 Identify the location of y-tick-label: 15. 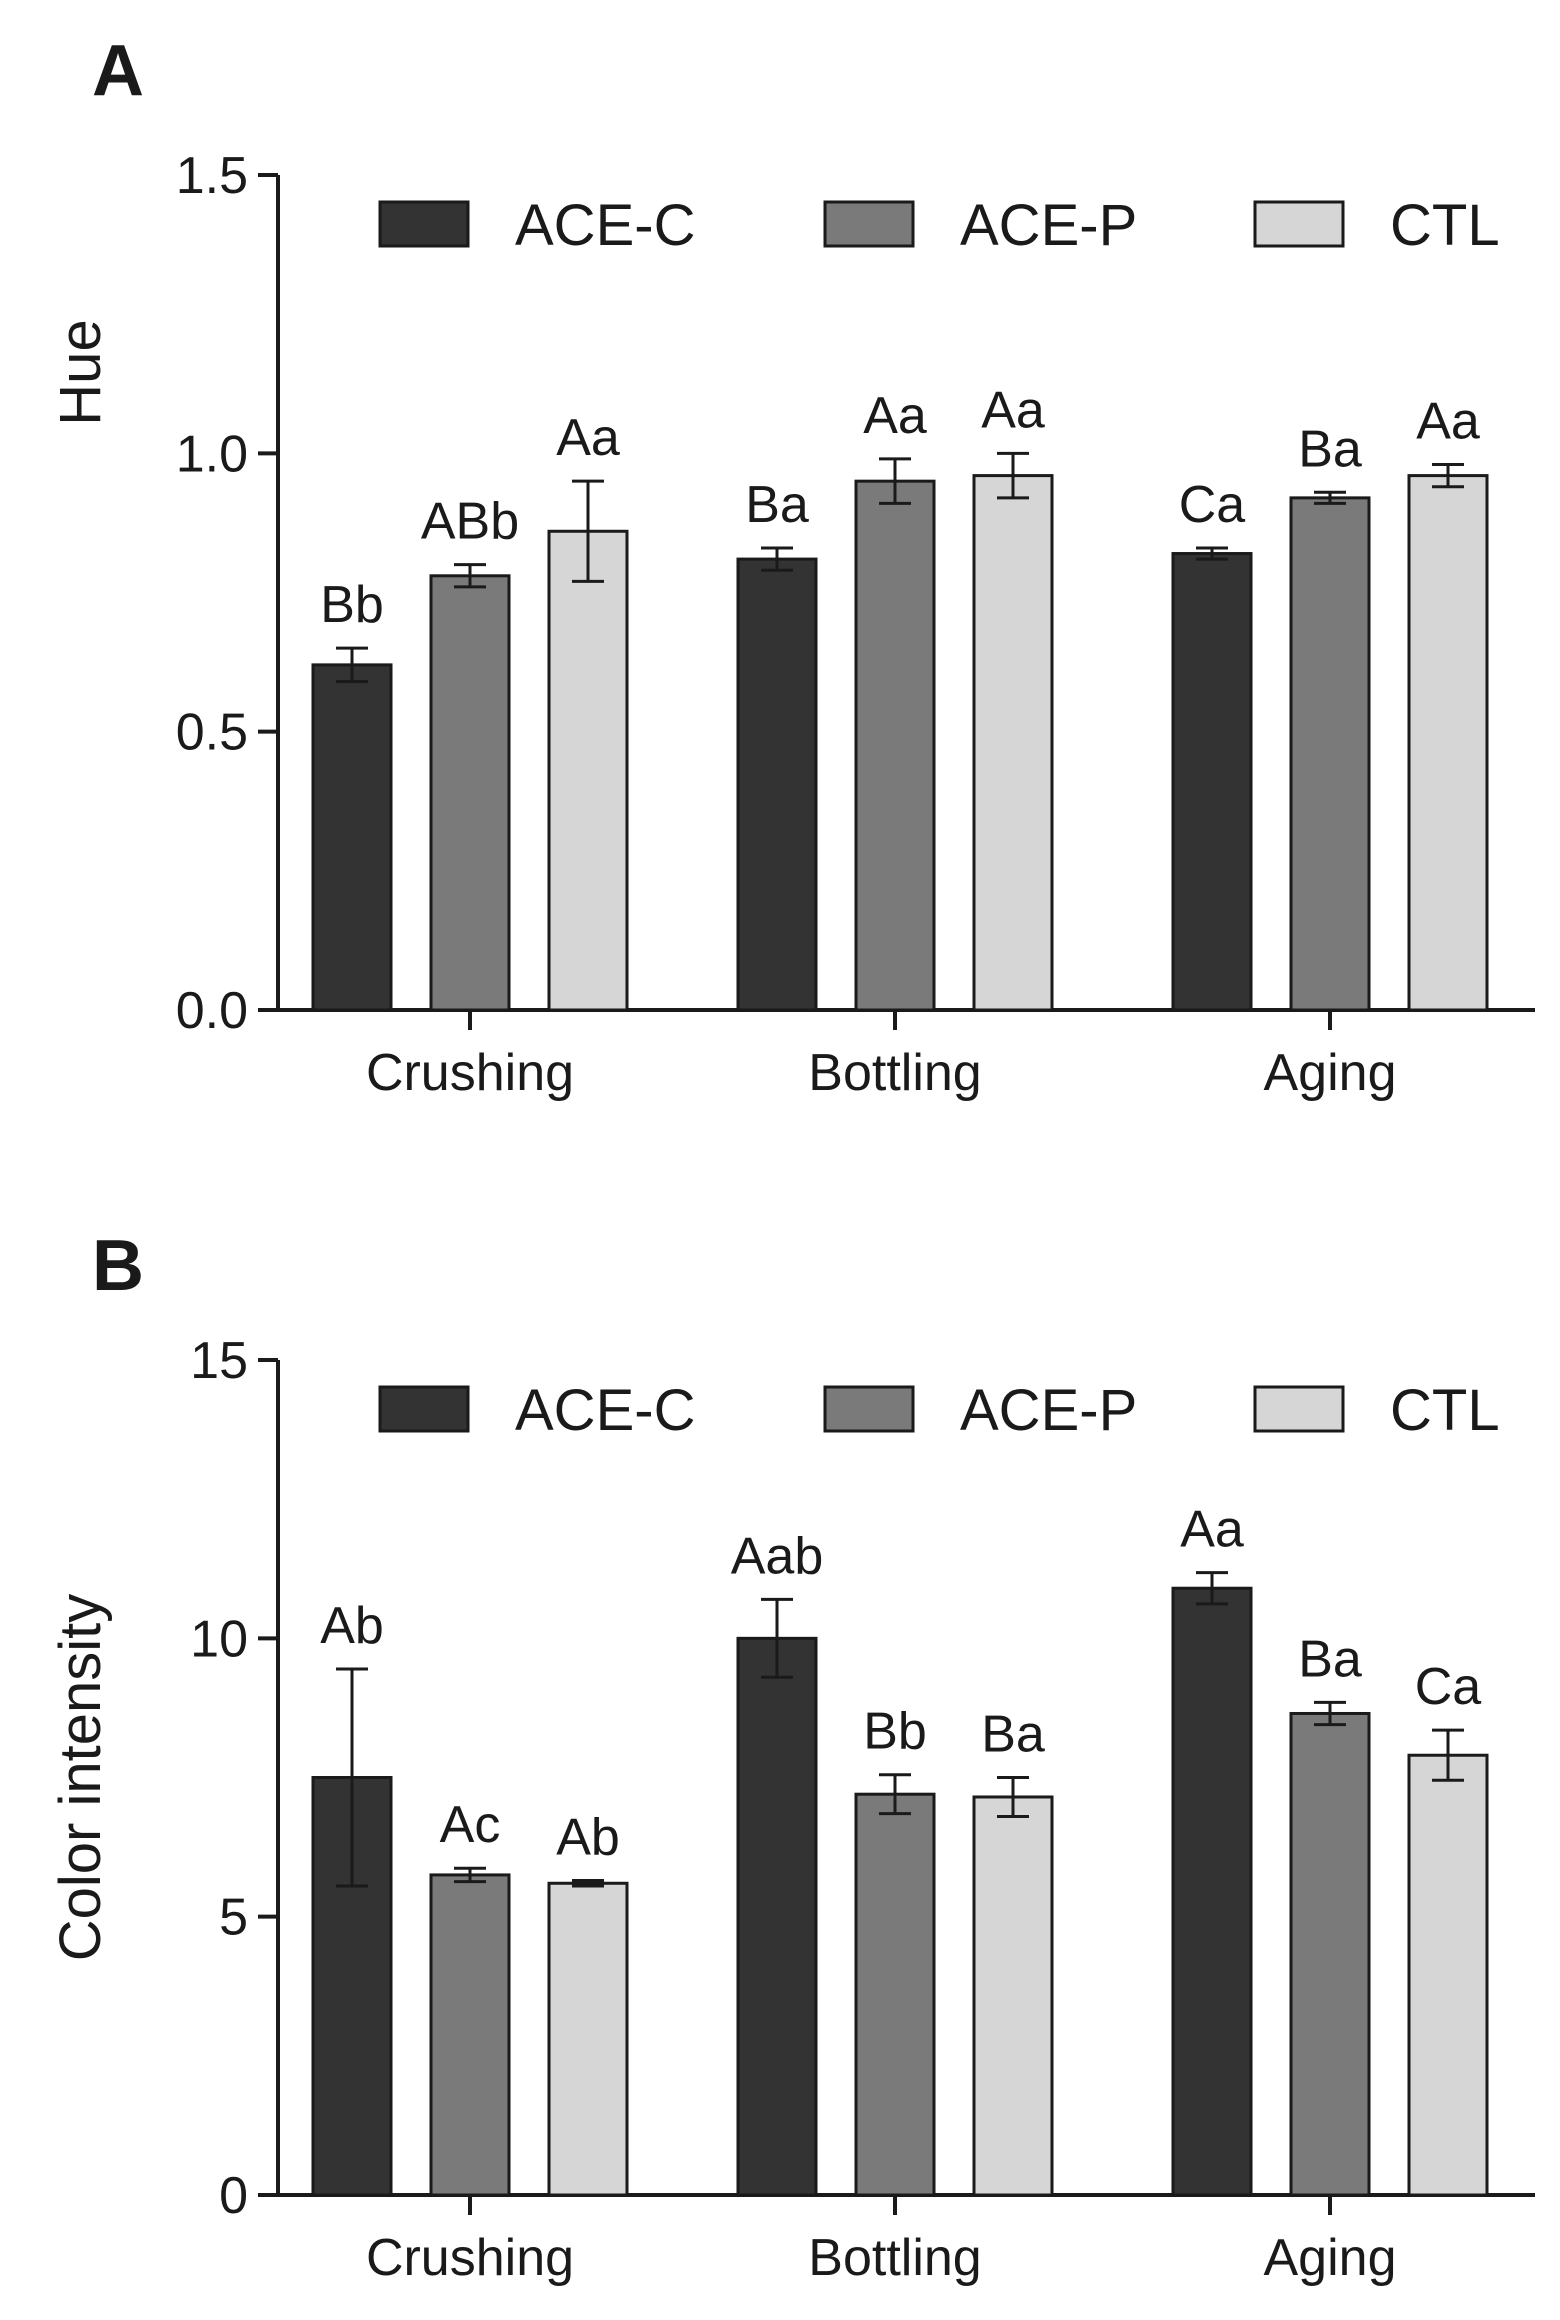
(219, 1361).